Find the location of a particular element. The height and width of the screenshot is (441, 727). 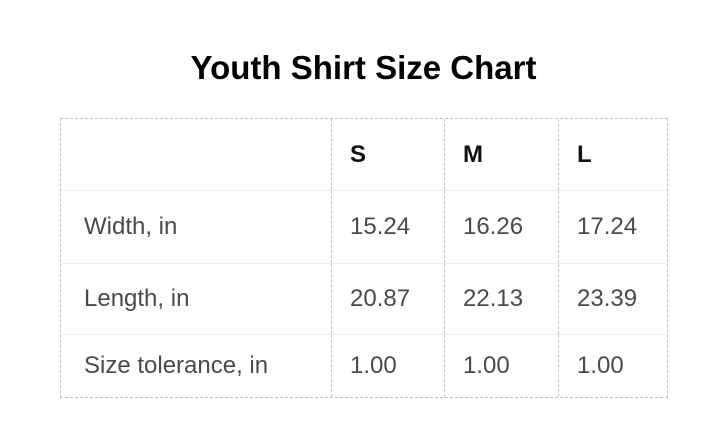

cell-width-s: 15.24 is located at coordinates (387, 227).